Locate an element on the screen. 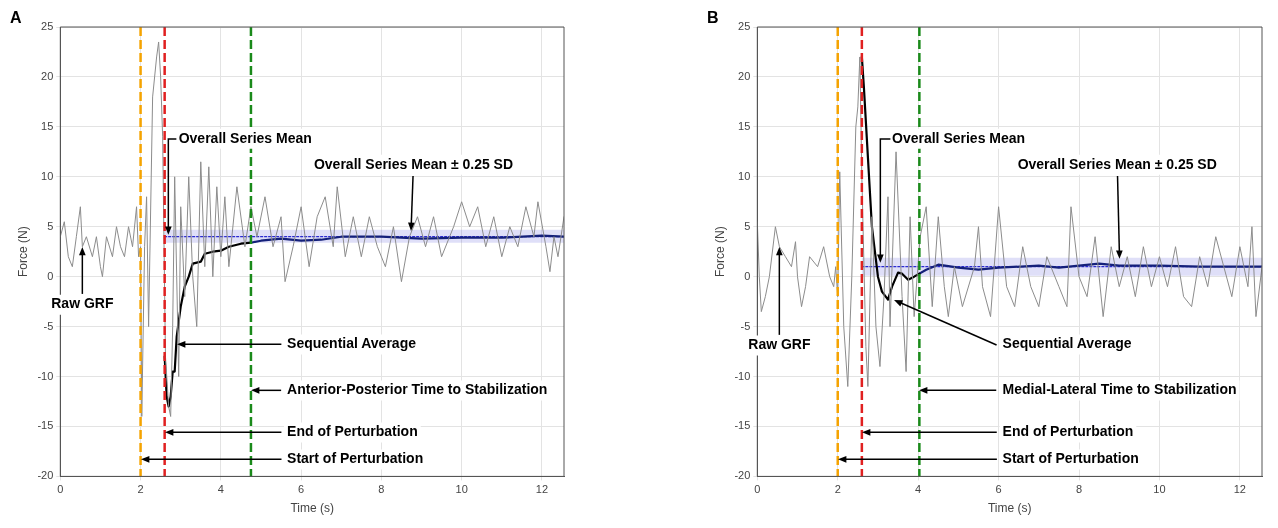 The image size is (1278, 528). chart-title: B is located at coordinates (713, 17).